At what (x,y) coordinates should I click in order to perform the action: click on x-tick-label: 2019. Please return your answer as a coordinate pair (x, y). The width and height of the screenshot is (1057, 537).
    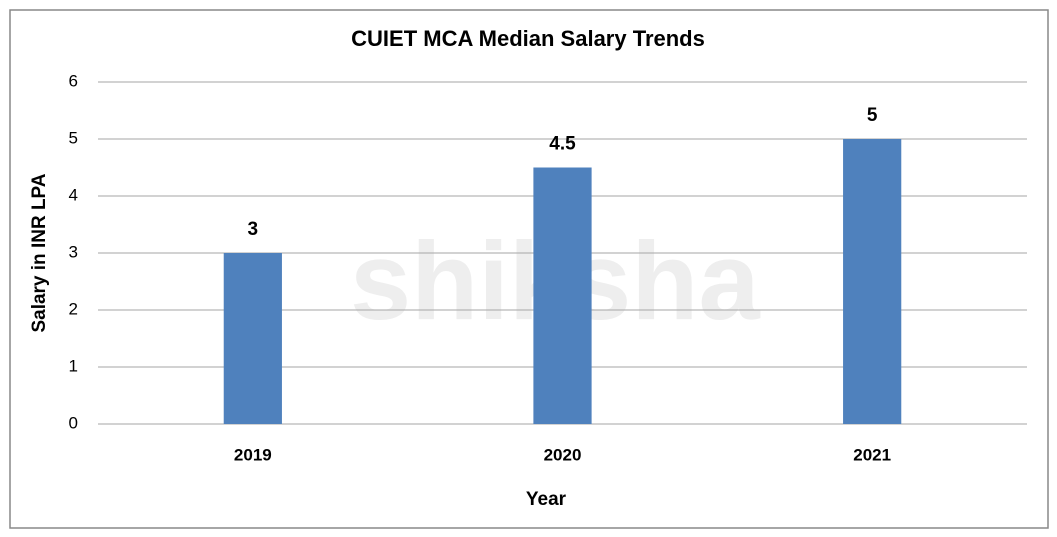
    Looking at the image, I should click on (253, 454).